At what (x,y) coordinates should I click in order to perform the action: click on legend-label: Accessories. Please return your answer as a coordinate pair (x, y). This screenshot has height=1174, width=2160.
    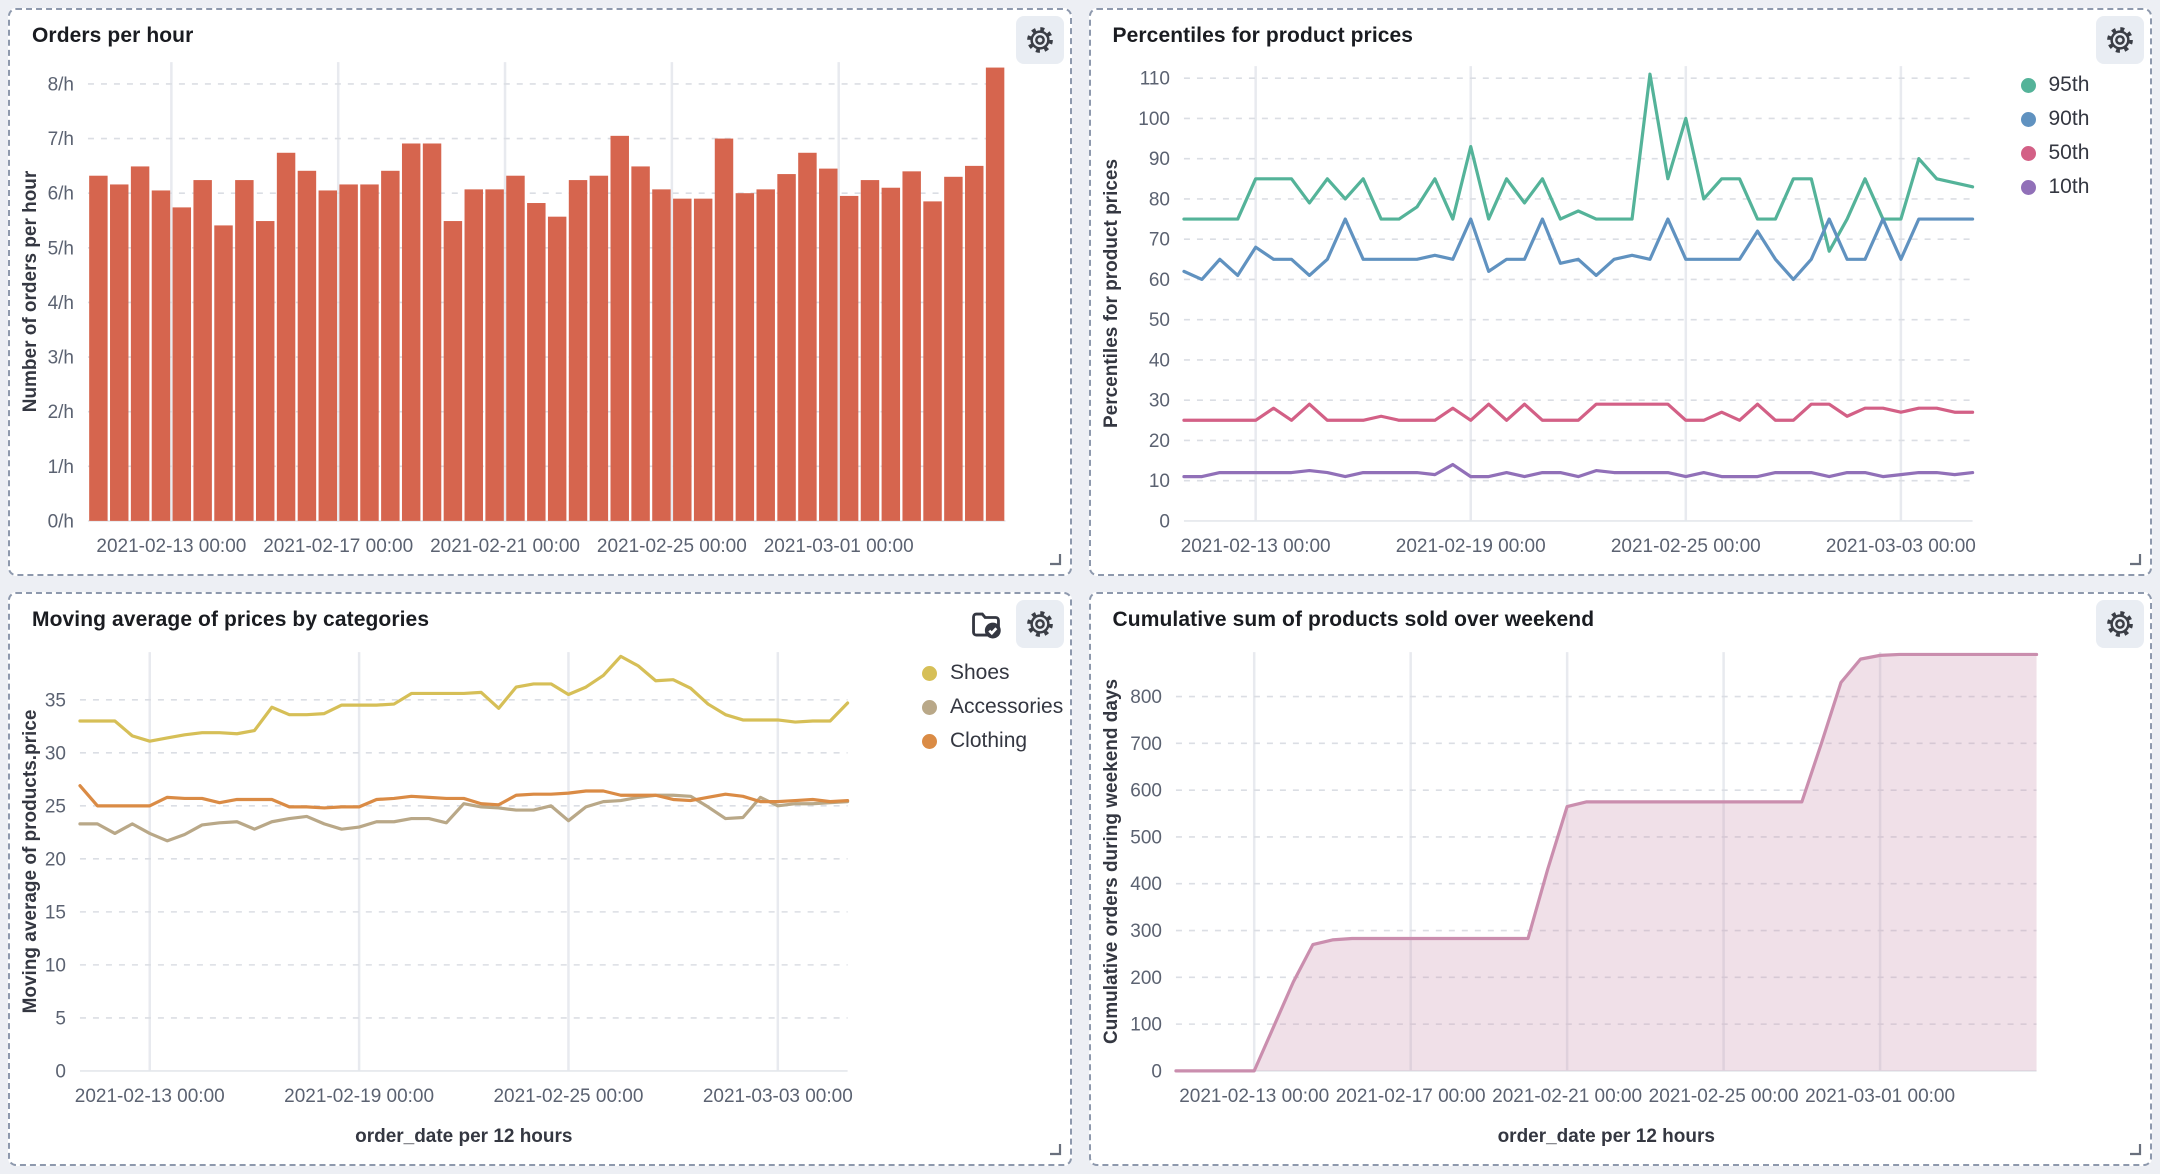
    Looking at the image, I should click on (1007, 706).